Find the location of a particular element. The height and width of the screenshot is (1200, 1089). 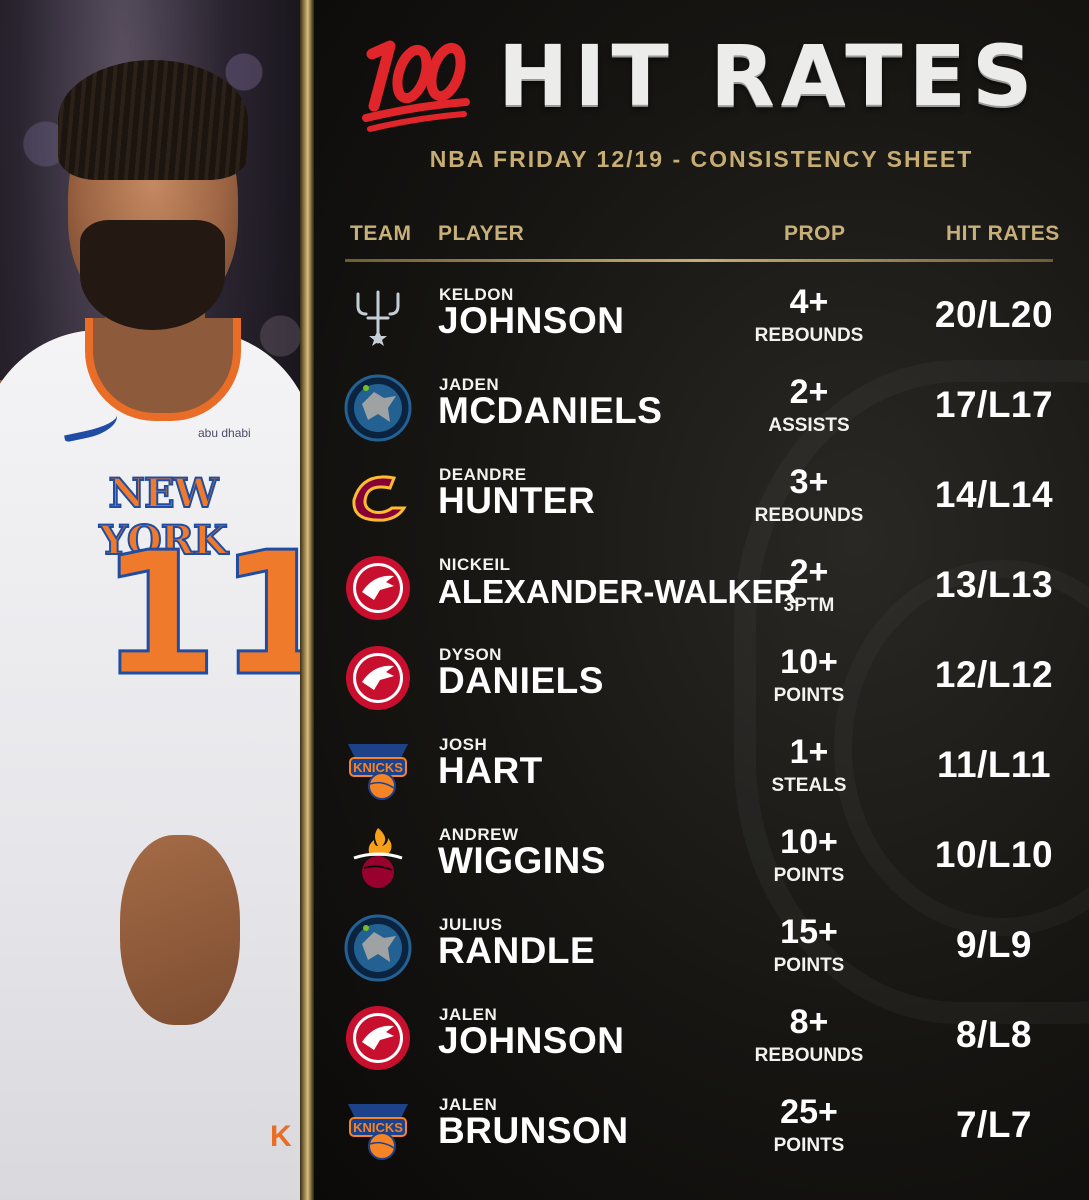

player-last-name: DANIELS is located at coordinates (521, 680).